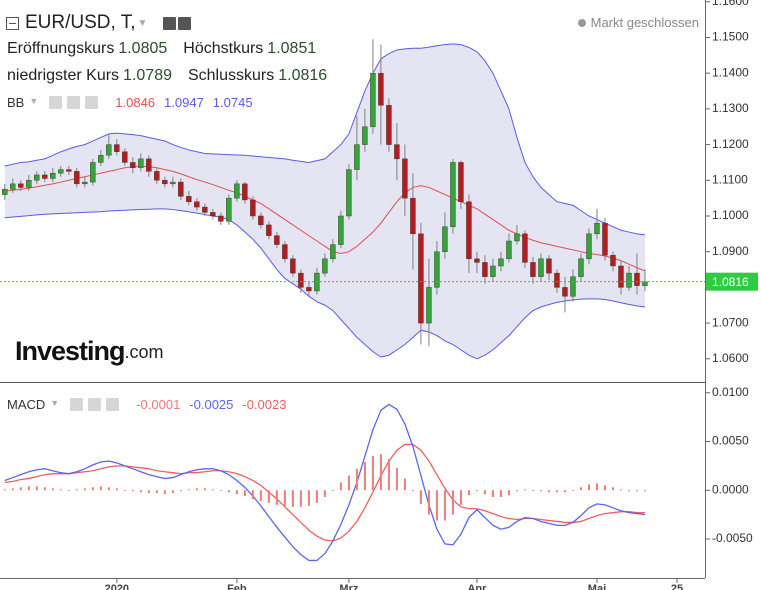 Image resolution: width=761 pixels, height=590 pixels. I want to click on symbol-bar: EUR/USD, T, ▼, so click(99, 23).